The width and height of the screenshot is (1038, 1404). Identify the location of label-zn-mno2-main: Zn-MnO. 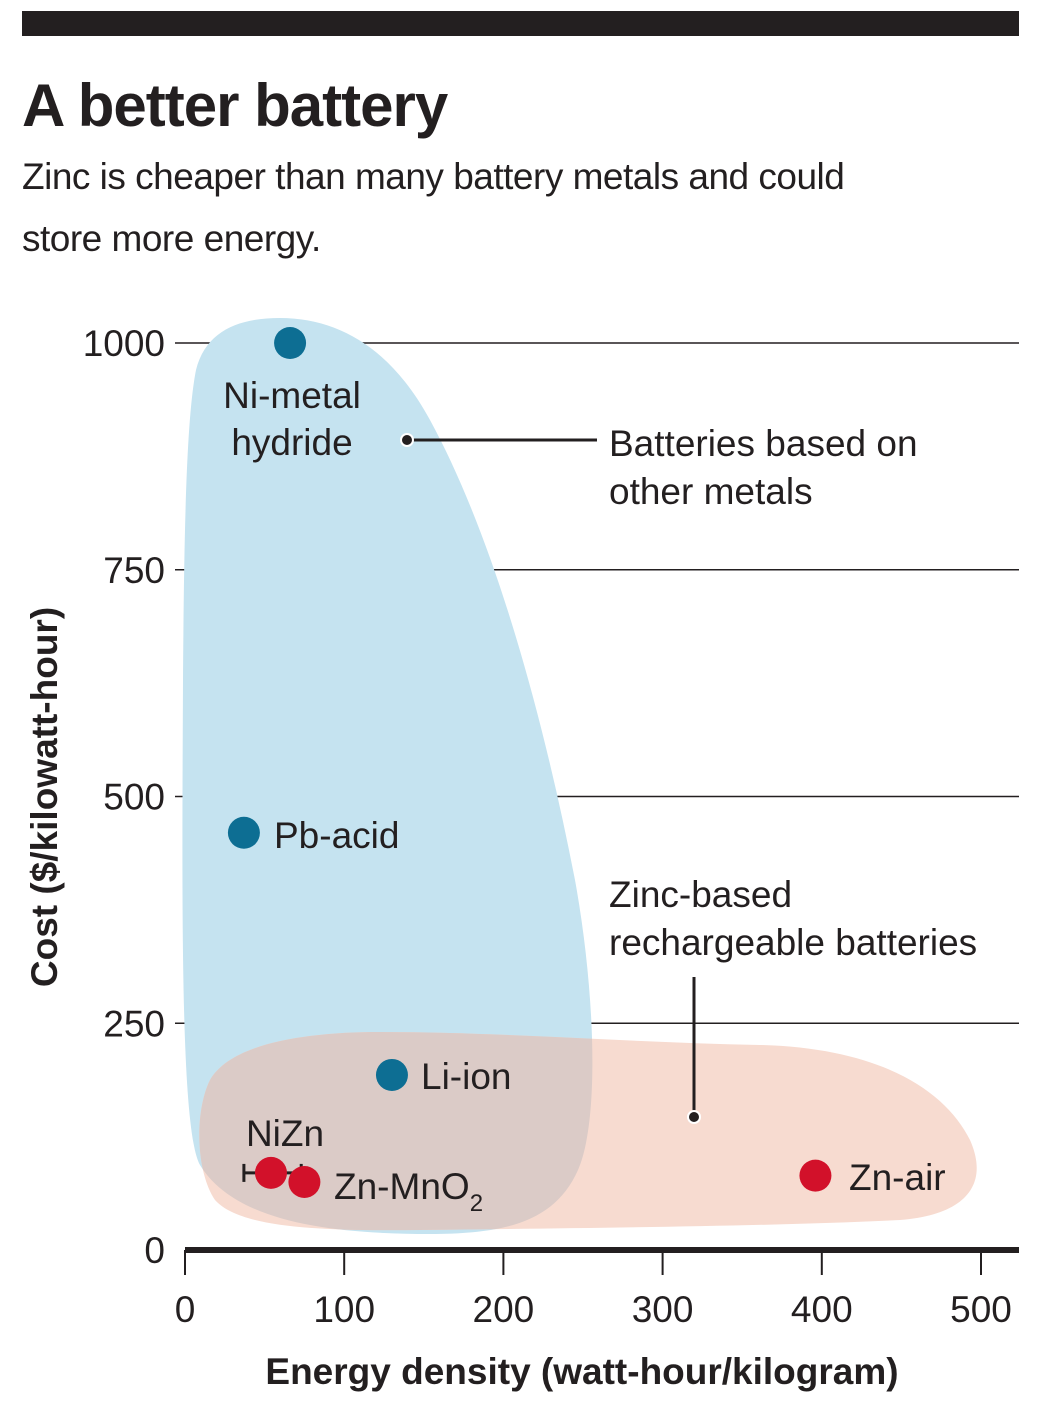
(402, 1186).